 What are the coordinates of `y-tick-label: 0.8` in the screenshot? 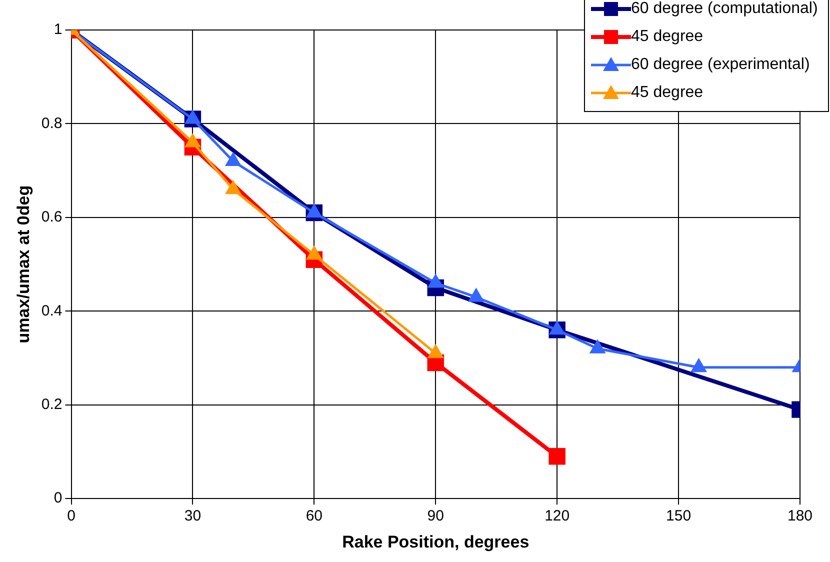 It's located at (51, 123).